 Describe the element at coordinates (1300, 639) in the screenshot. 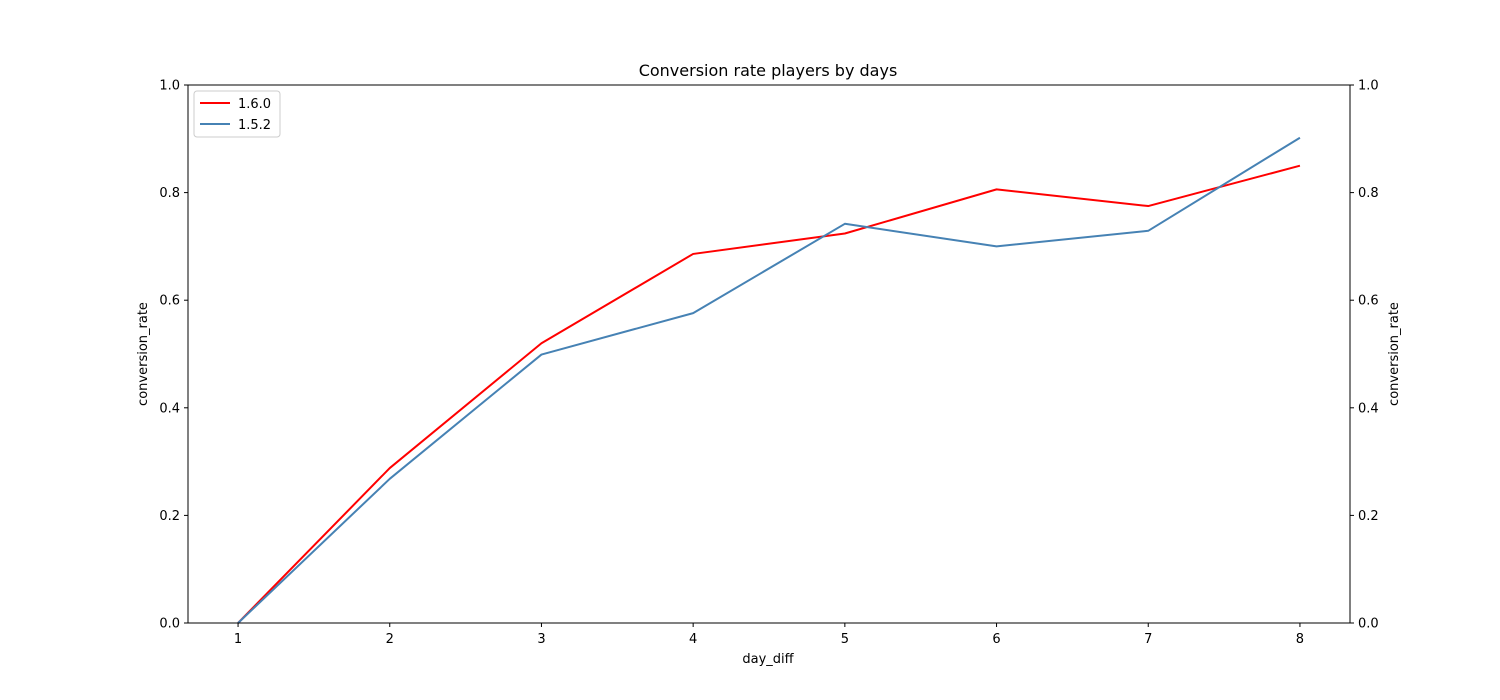

I see `x-tick-label: 8` at that location.